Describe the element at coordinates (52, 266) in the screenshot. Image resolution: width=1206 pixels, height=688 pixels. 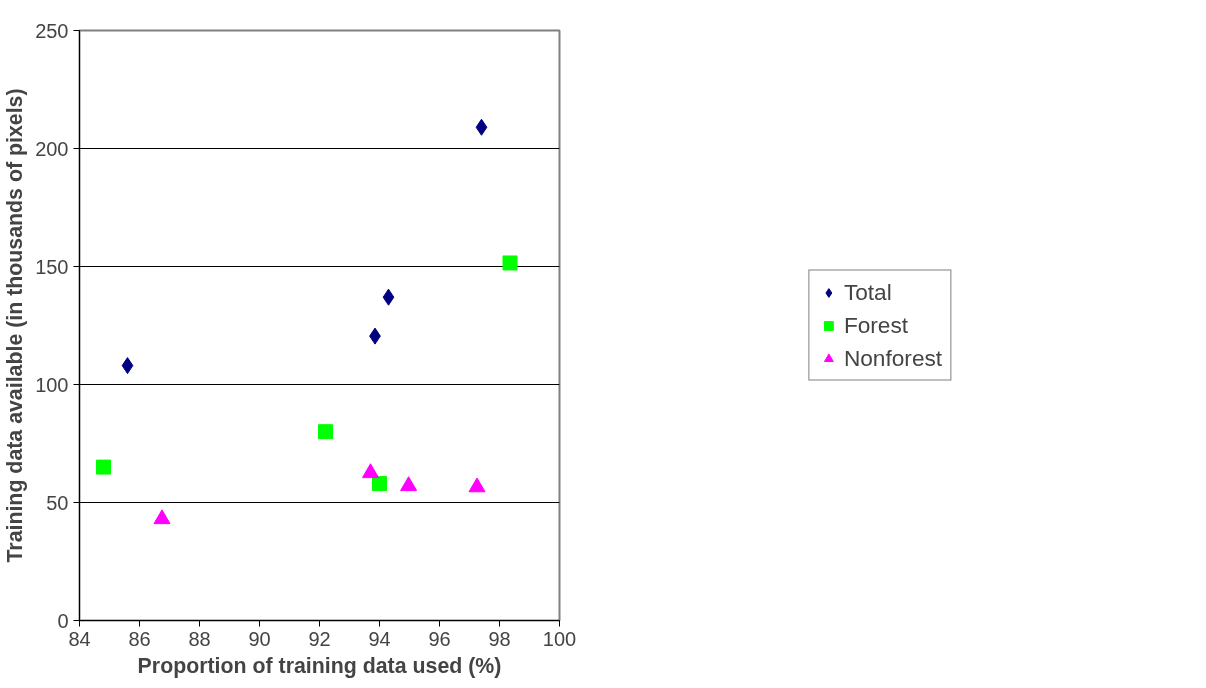
I see `y-tick-label: 150` at that location.